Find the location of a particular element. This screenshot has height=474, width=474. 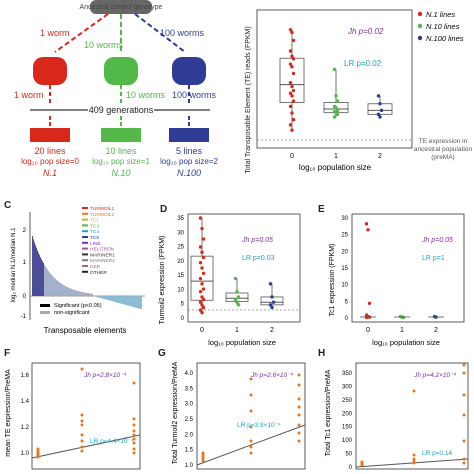

n10-count: 10 lines is located at coordinates (121, 151).